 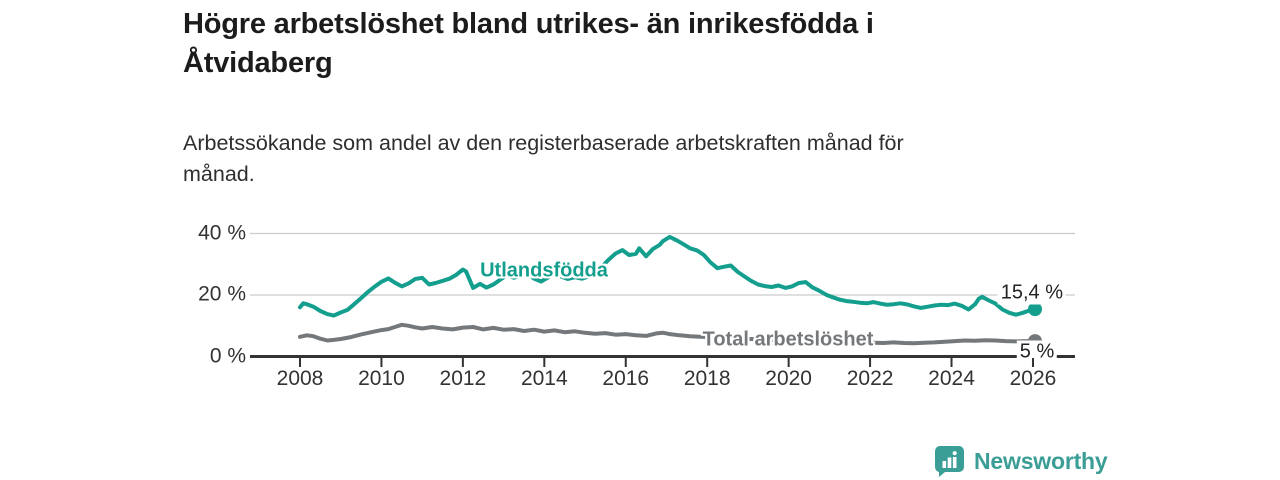 I want to click on newsworthy-logo: Newsworthy, so click(x=1021, y=461).